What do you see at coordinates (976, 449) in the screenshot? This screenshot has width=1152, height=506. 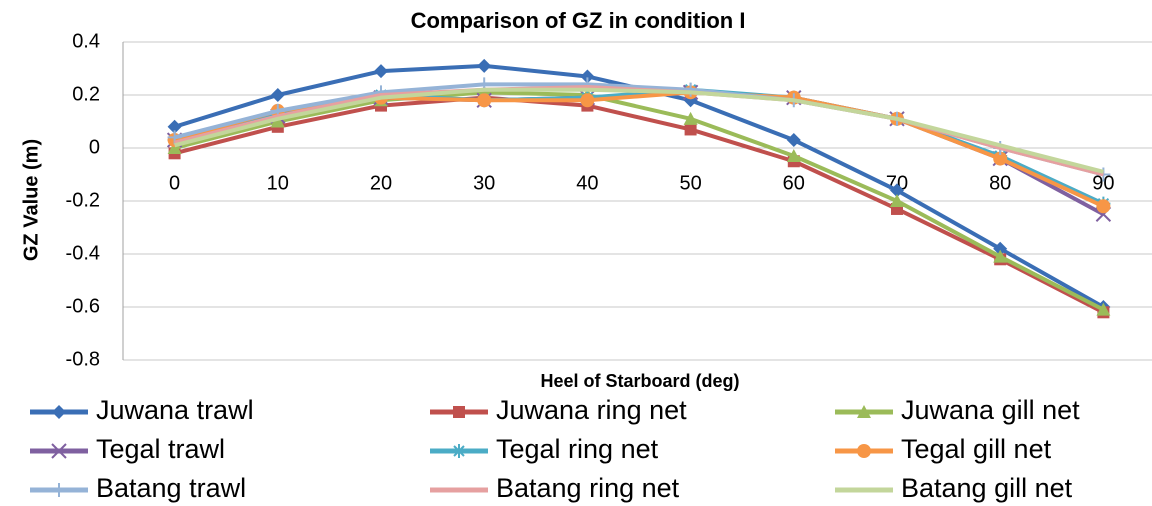 I see `legend-label: Tegal gill net` at bounding box center [976, 449].